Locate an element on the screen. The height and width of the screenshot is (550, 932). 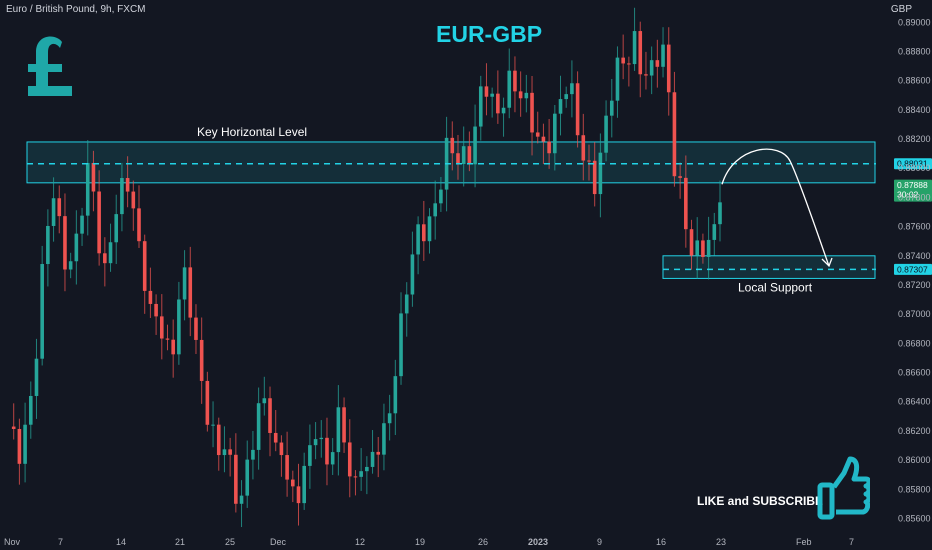
x-tick-label: Dec is located at coordinates (278, 542).